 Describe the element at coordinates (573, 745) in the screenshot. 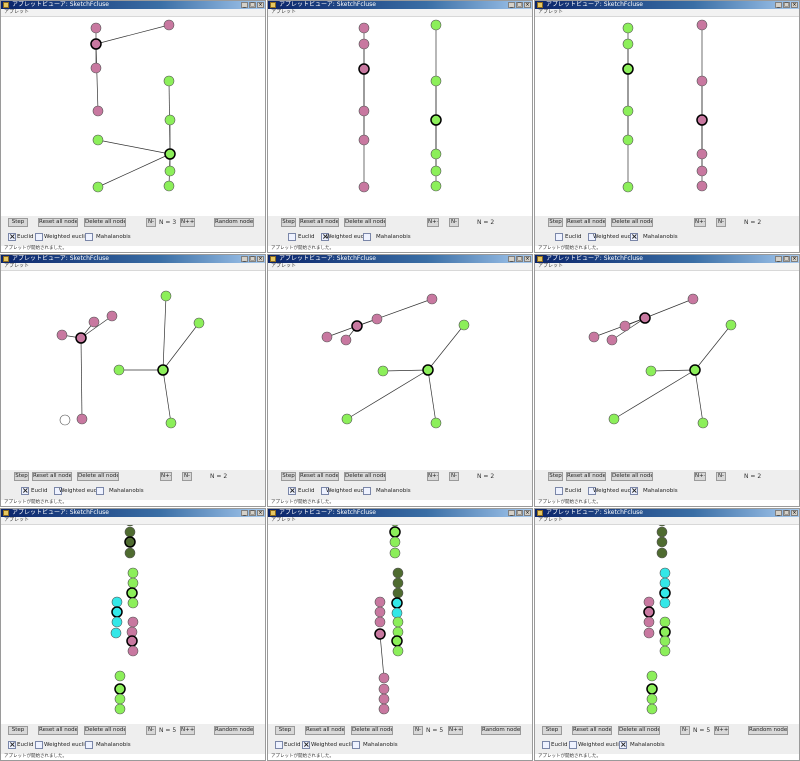

I see `weighted-euclid-checkbox` at that location.